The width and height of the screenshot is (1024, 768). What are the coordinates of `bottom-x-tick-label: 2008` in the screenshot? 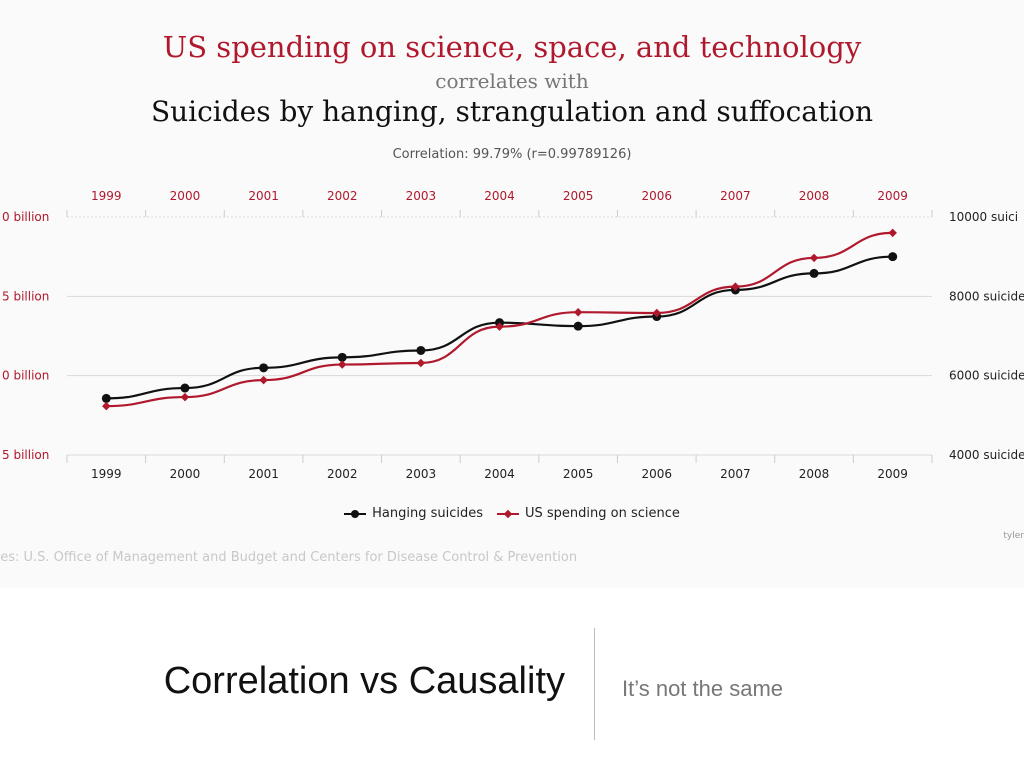 It's located at (814, 474).